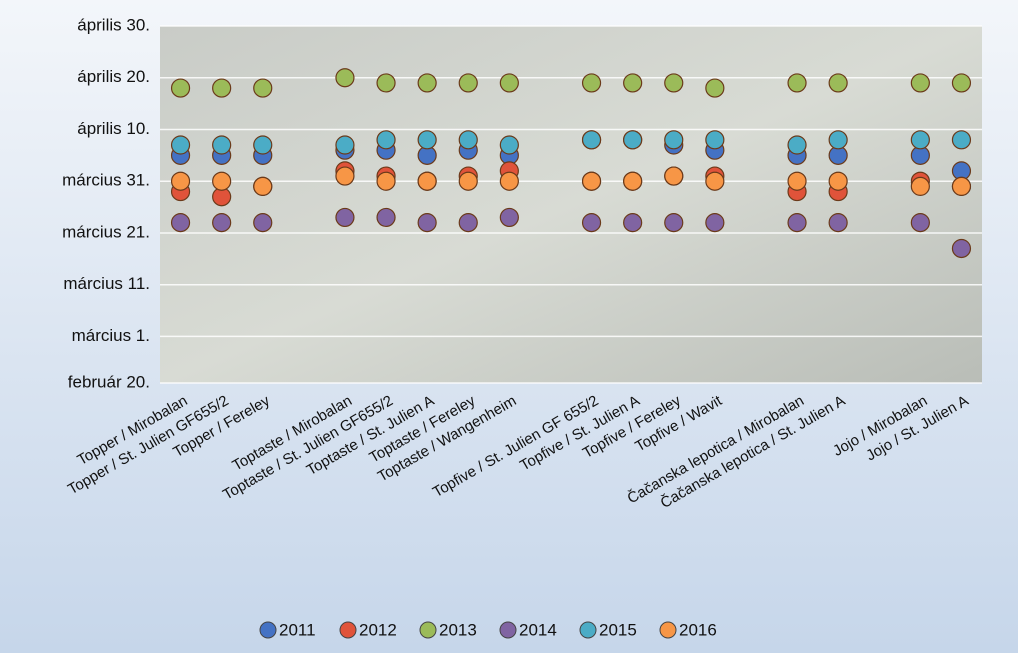 This screenshot has width=1018, height=658. What do you see at coordinates (458, 629) in the screenshot?
I see `legend-label: 2013` at bounding box center [458, 629].